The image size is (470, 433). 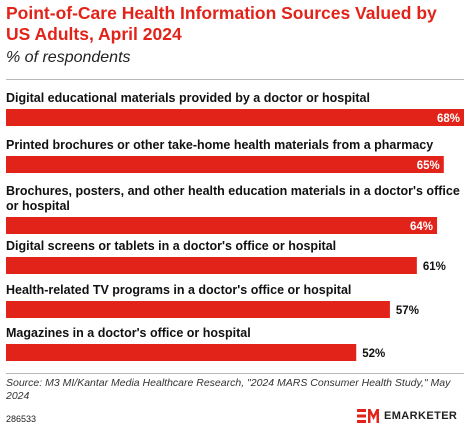 What do you see at coordinates (448, 119) in the screenshot?
I see `value-label: 68%` at bounding box center [448, 119].